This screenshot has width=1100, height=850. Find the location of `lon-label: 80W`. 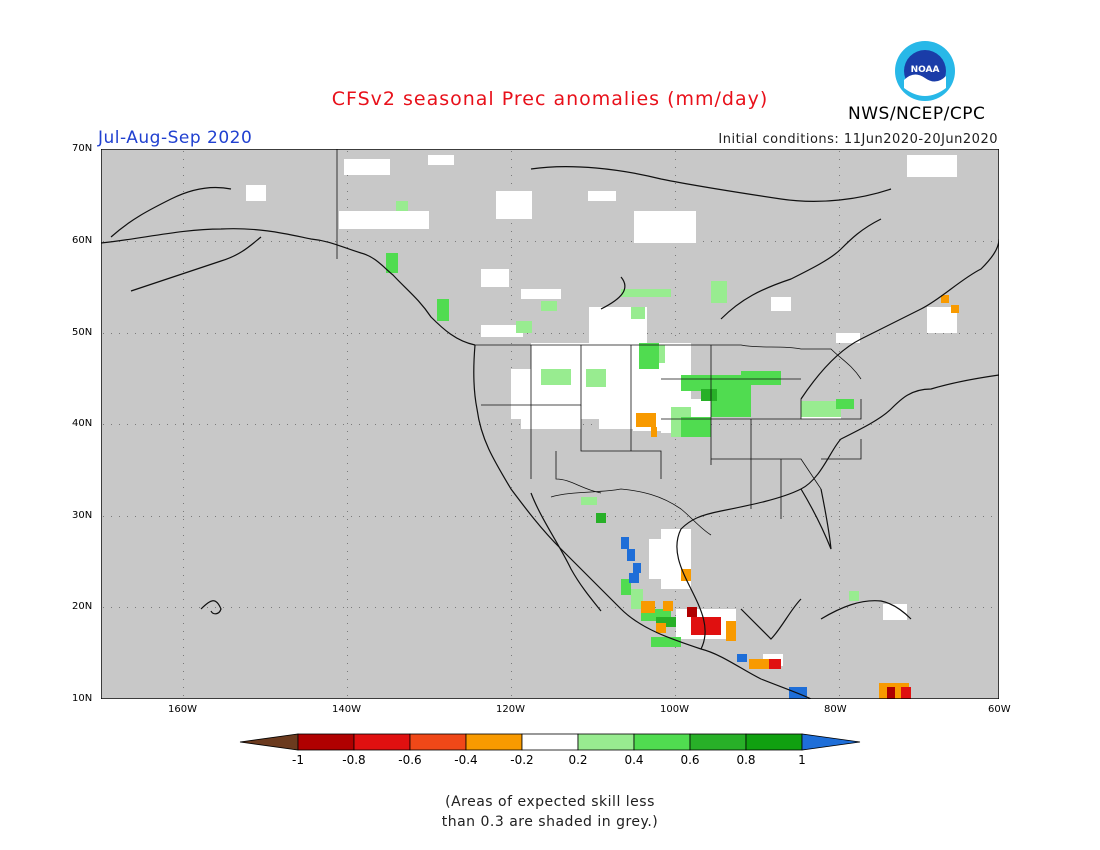

lon-label: 80W is located at coordinates (835, 709).